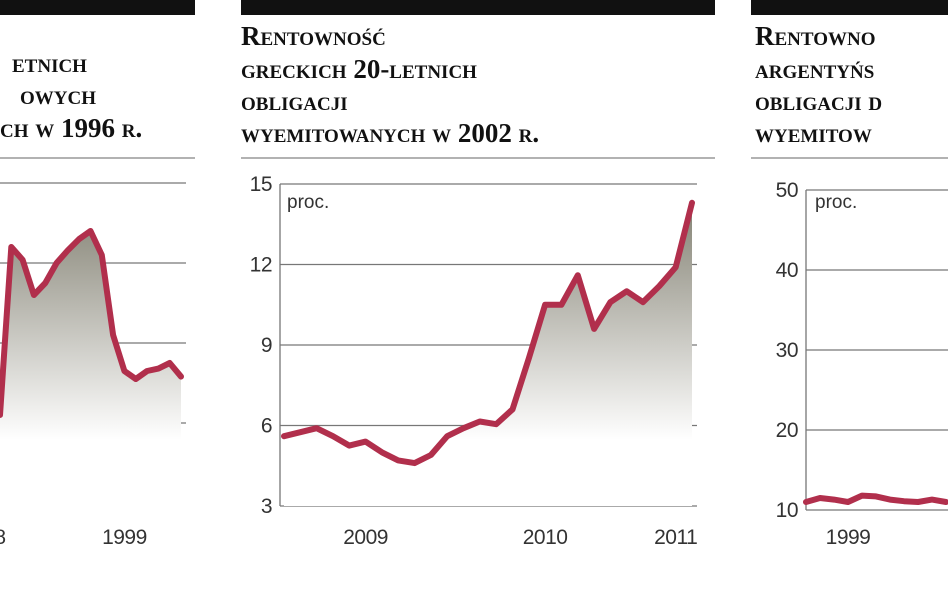 This screenshot has height=593, width=948. What do you see at coordinates (815, 36) in the screenshot?
I see `chart-title: Rentowno` at bounding box center [815, 36].